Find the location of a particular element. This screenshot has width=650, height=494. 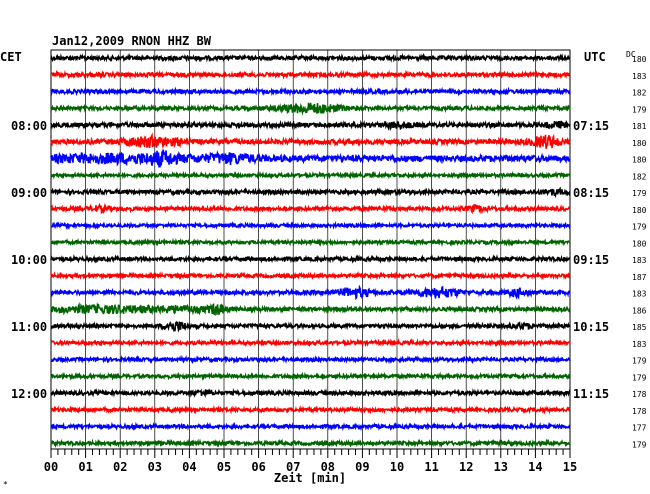

cet-time-label: 10:00 is located at coordinates (29, 260).